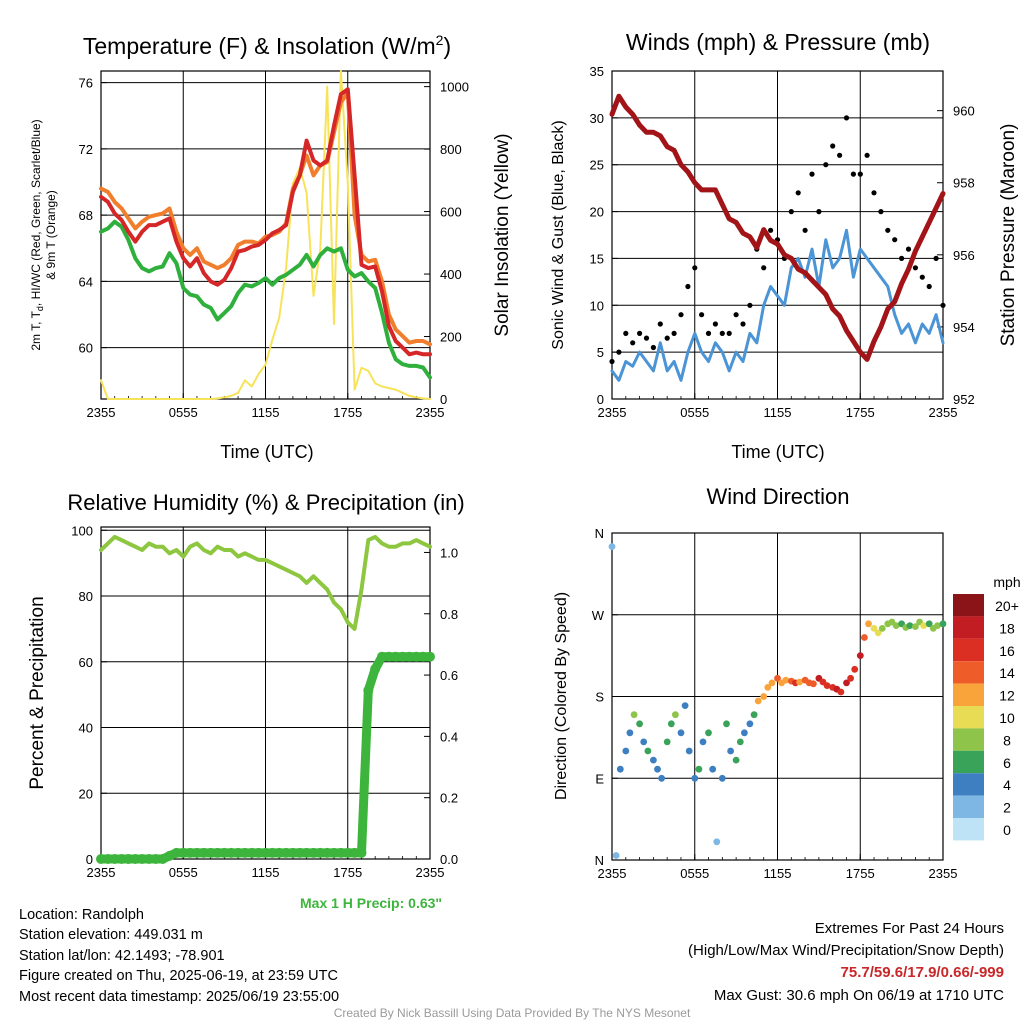 The height and width of the screenshot is (1024, 1024). I want to click on y2-axis-label: Solar Insolation (Yellow), so click(502, 234).